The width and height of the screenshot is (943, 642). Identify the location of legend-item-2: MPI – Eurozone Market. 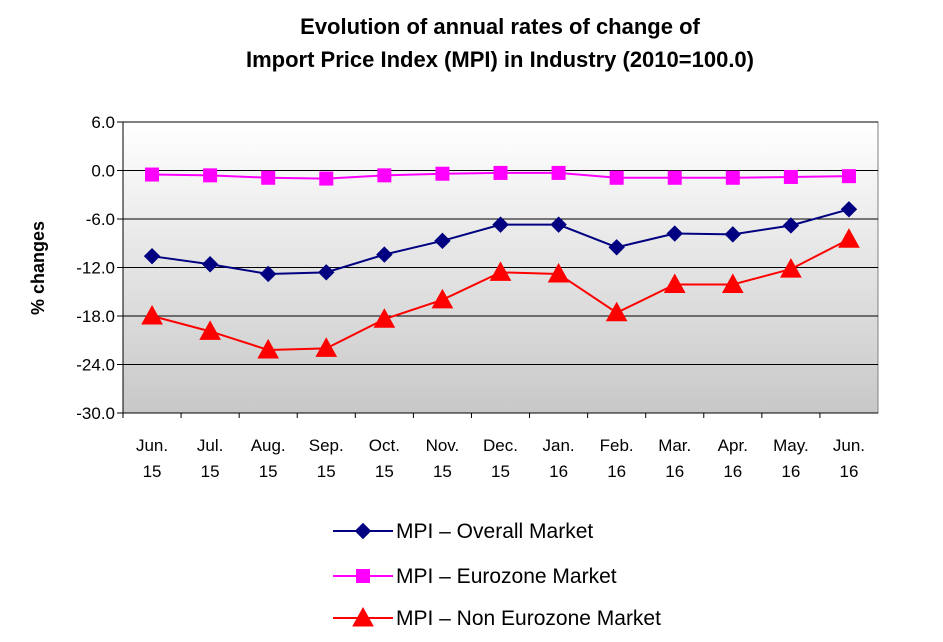
(475, 576).